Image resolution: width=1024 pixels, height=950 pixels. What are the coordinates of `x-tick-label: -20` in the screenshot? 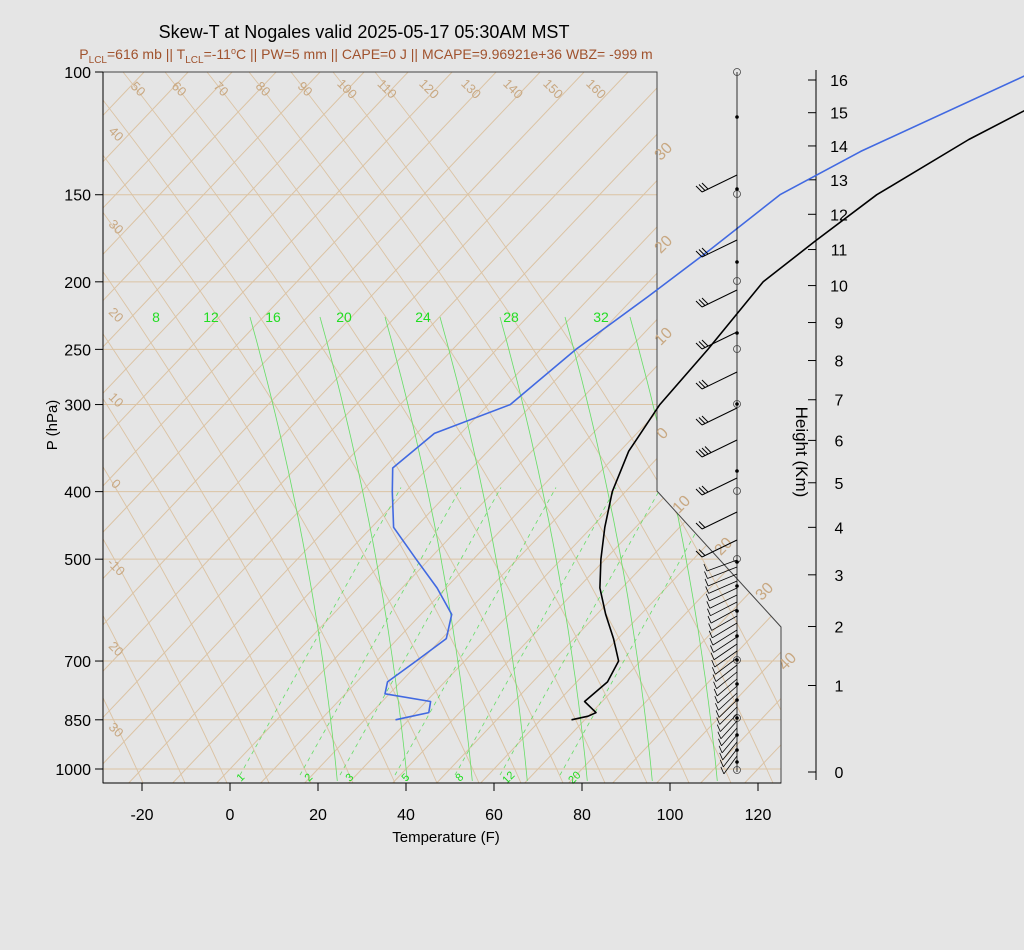 It's located at (141, 815).